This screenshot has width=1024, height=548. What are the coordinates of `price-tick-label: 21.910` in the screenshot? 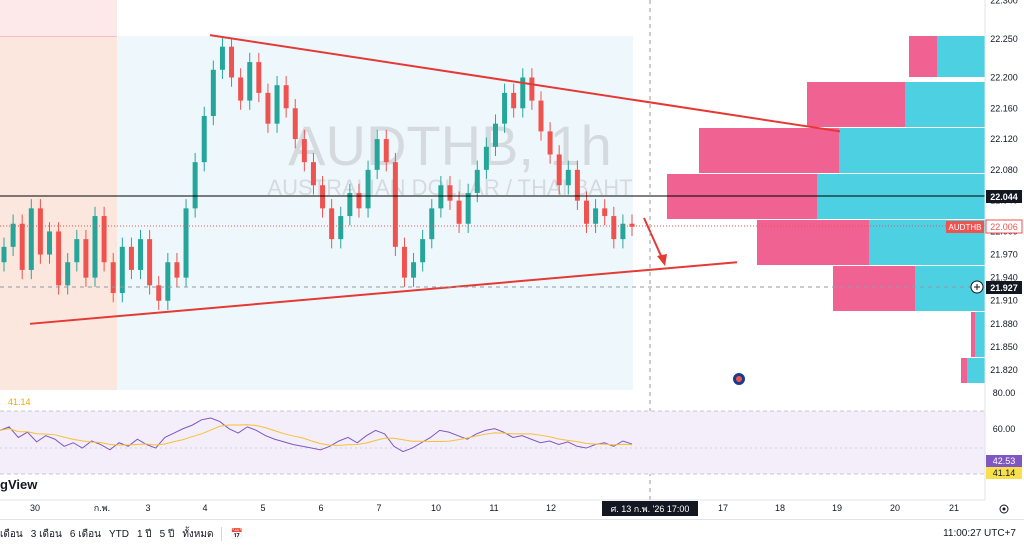 It's located at (1004, 301).